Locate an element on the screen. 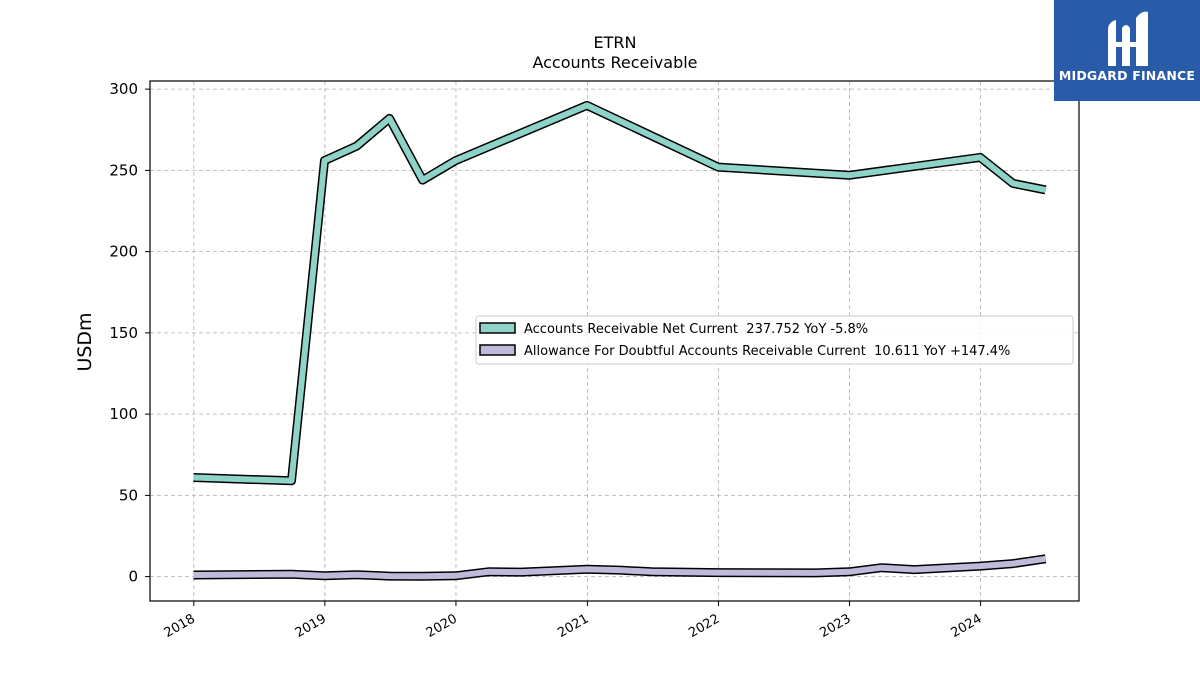  x-tick-label: 2020 is located at coordinates (442, 626).